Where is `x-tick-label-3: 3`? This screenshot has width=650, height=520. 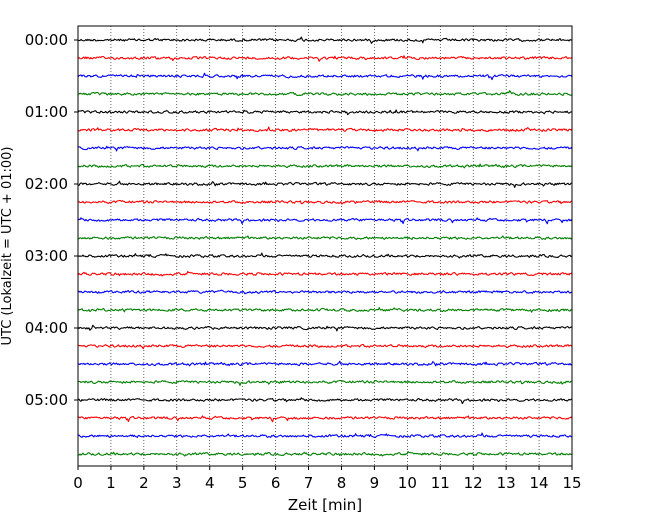
x-tick-label-3: 3 is located at coordinates (177, 483).